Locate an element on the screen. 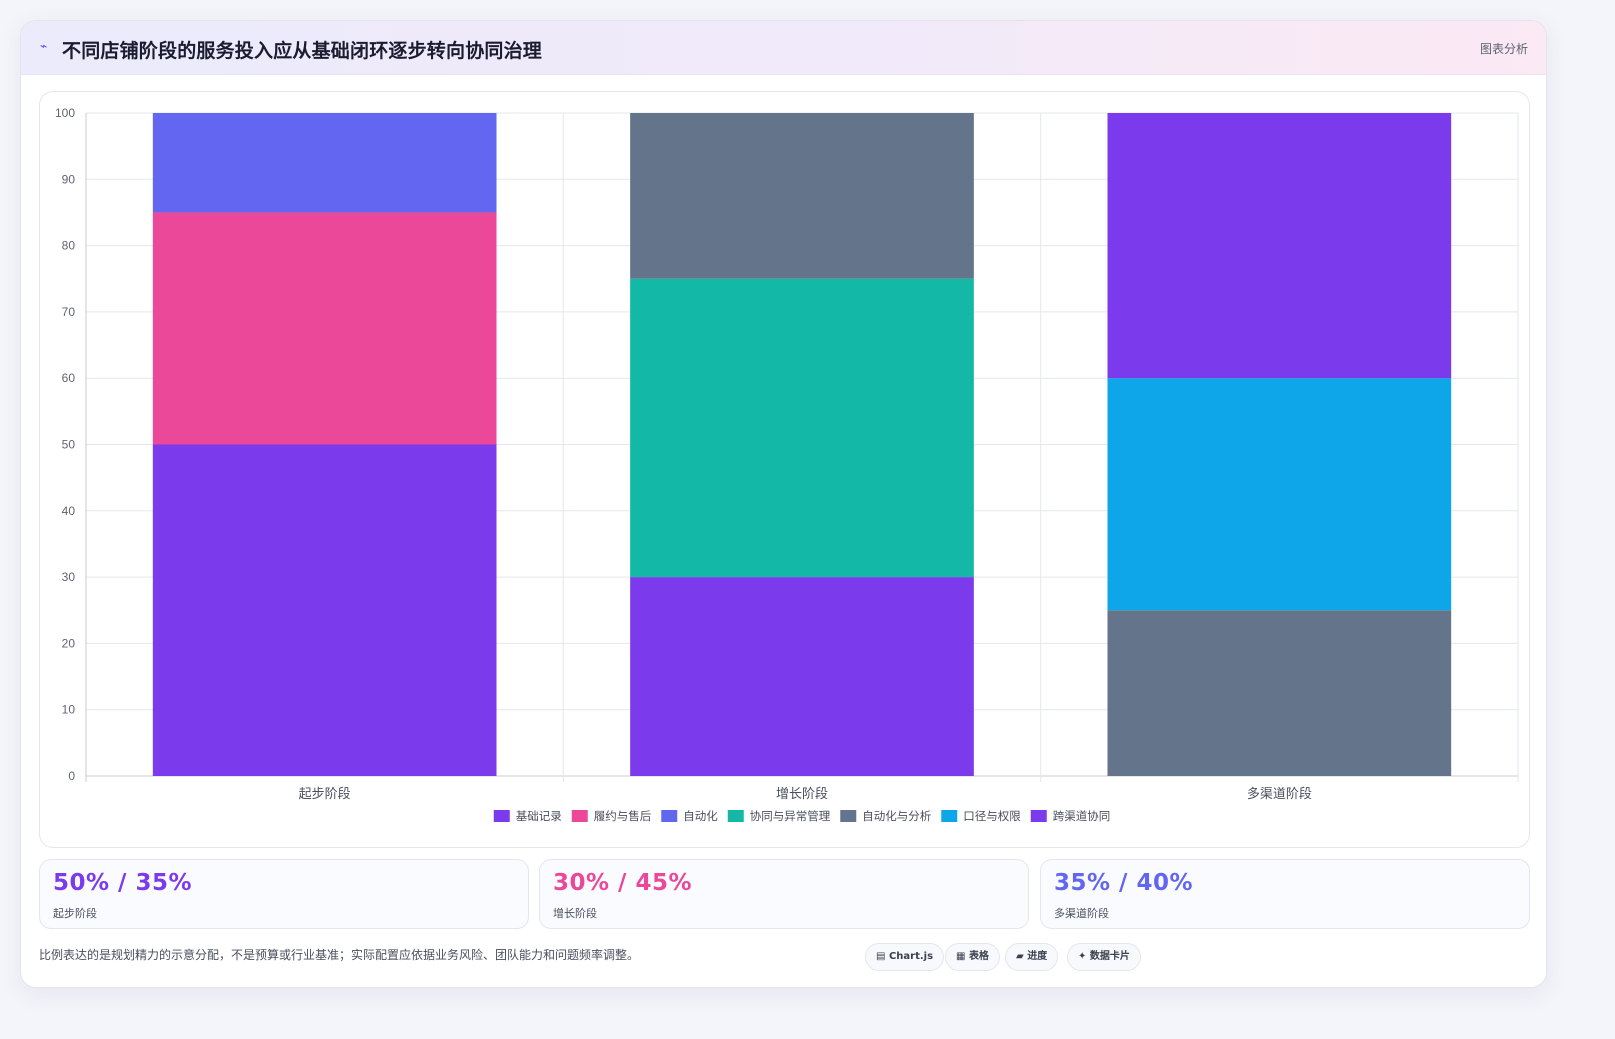 The width and height of the screenshot is (1615, 1039). pulse-icon: ⌁ is located at coordinates (44, 46).